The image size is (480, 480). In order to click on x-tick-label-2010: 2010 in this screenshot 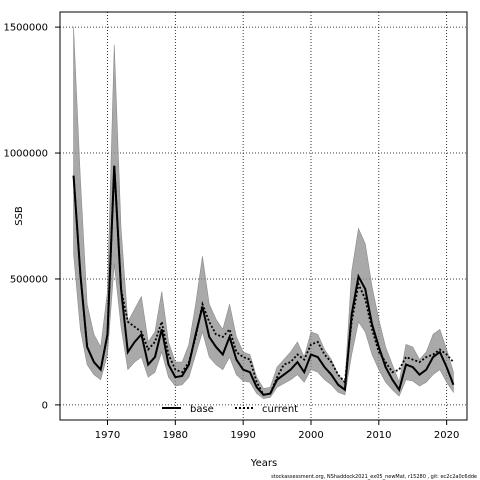, I will do `click(378, 435)`.